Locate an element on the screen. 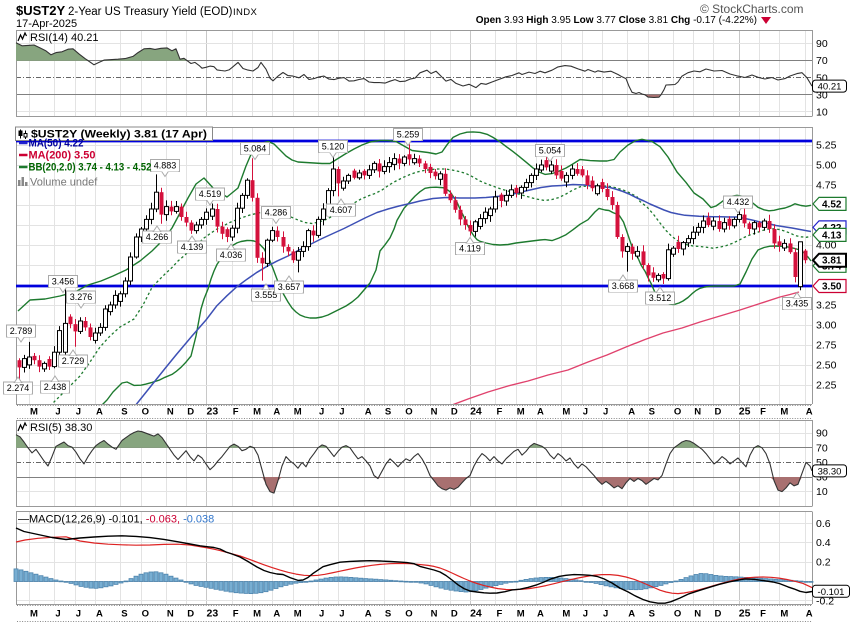 This screenshot has height=638, width=850. svg-text: 4.52 is located at coordinates (832, 204).